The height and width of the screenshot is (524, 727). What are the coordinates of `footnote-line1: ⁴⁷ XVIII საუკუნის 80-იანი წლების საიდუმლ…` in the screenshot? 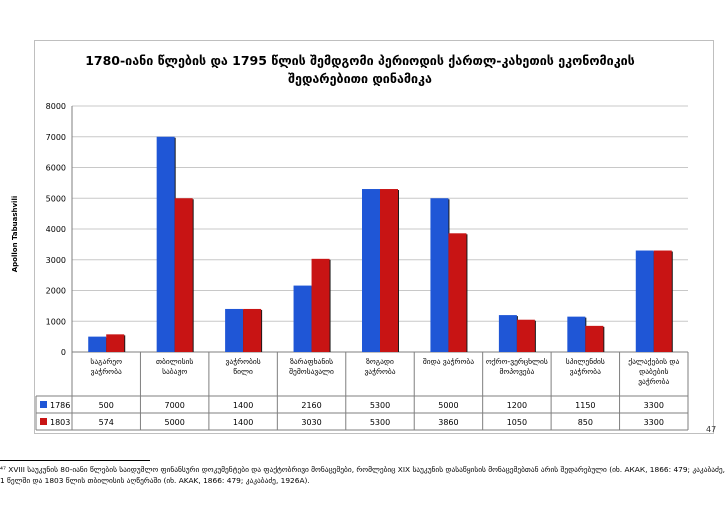 It's located at (363, 469).